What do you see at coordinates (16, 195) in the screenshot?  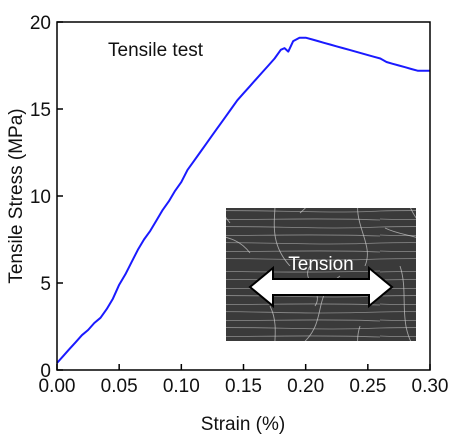 I see `y-axis-title: Tensile Stress (MPa)` at bounding box center [16, 195].